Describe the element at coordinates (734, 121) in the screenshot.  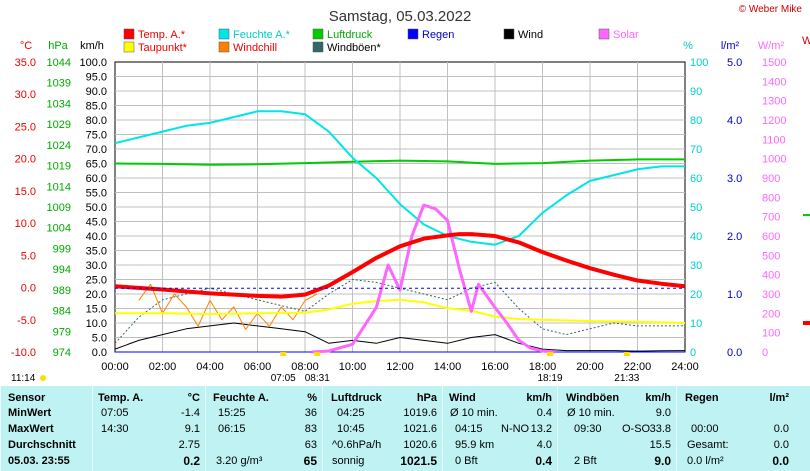
I see `rain-tick-label: 4.0` at that location.